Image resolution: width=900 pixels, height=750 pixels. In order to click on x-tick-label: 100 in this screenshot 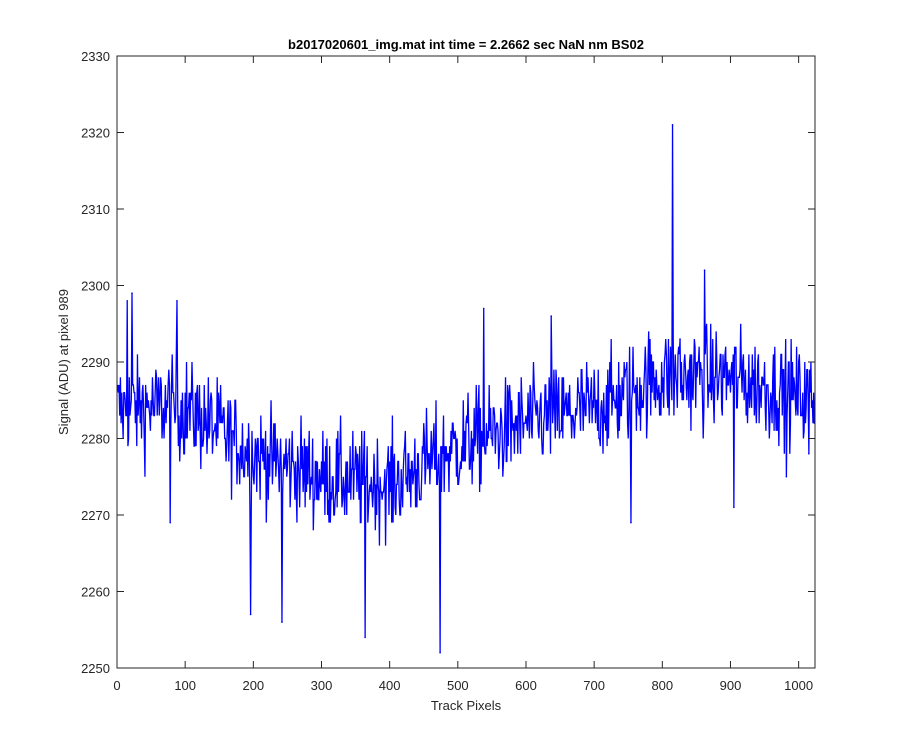, I will do `click(185, 685)`.